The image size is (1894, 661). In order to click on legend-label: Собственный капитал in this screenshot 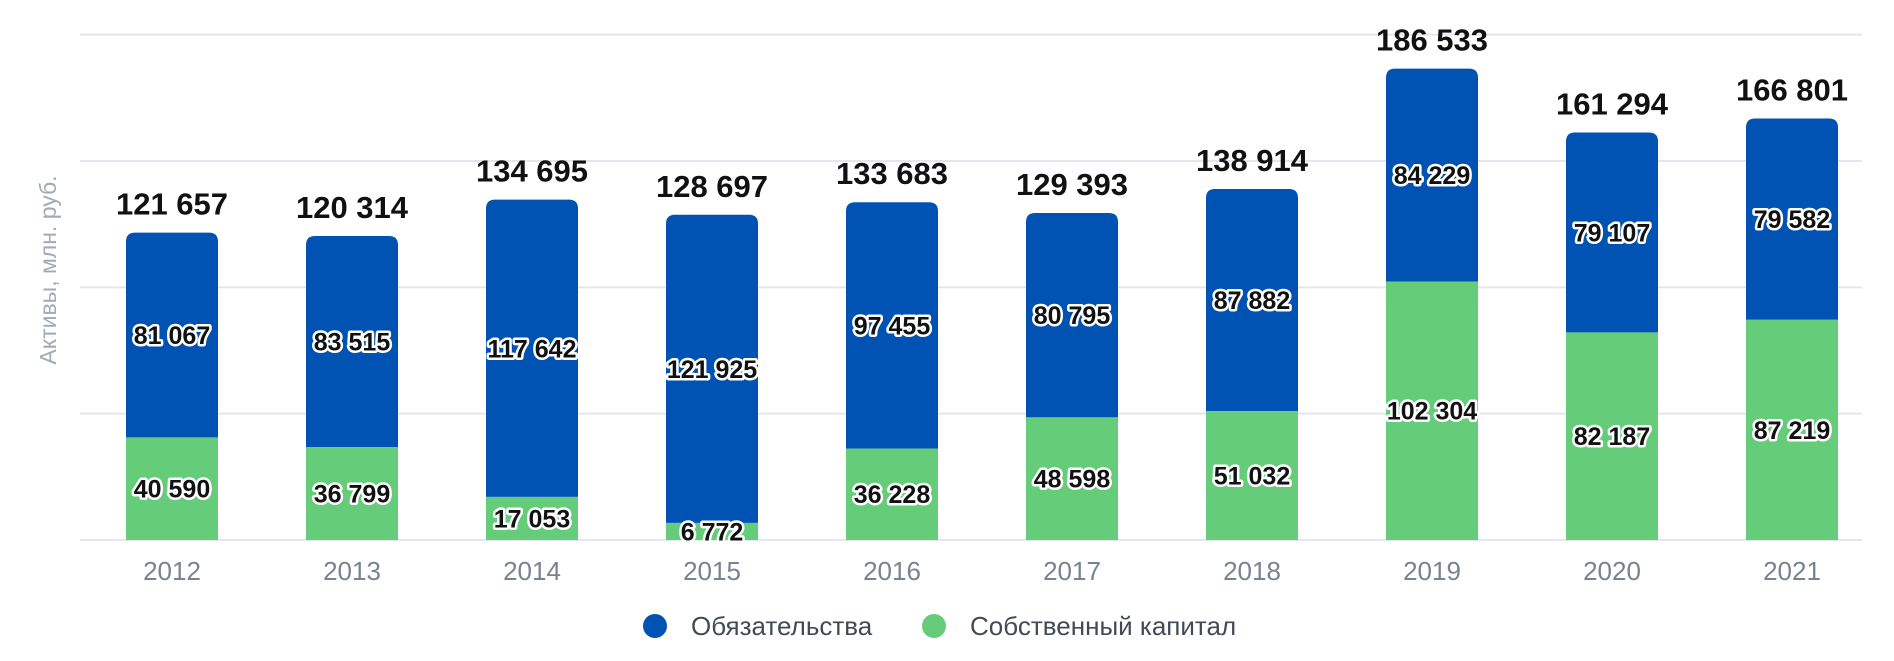, I will do `click(1103, 626)`.